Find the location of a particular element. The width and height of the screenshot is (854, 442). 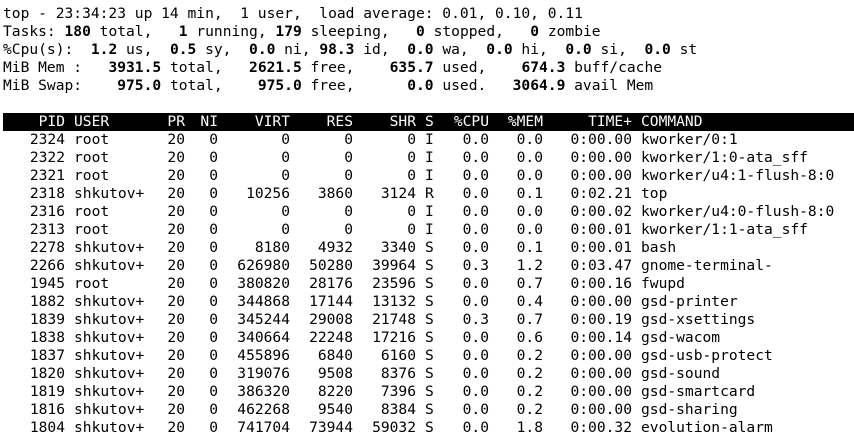

cell-virt: 626980 is located at coordinates (263, 265).